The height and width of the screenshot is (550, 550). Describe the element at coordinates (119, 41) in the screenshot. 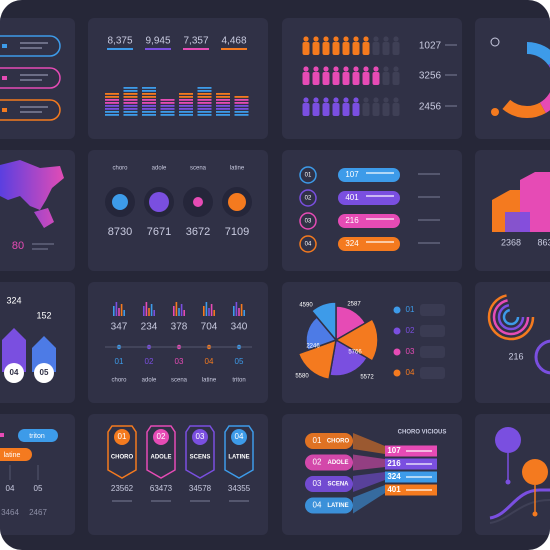

I see `stat-number: 8,375` at that location.